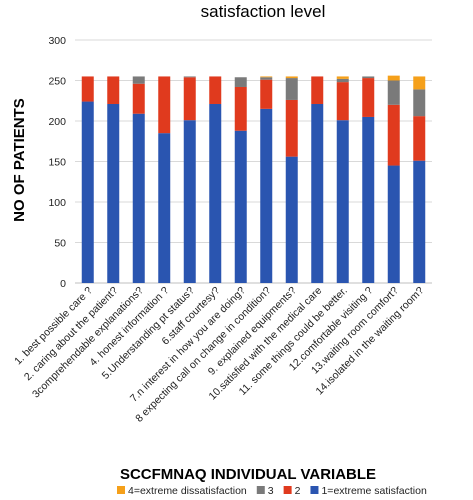 The image size is (473, 500). I want to click on legend-label: 4=extreme dissatisfaction, so click(187, 491).